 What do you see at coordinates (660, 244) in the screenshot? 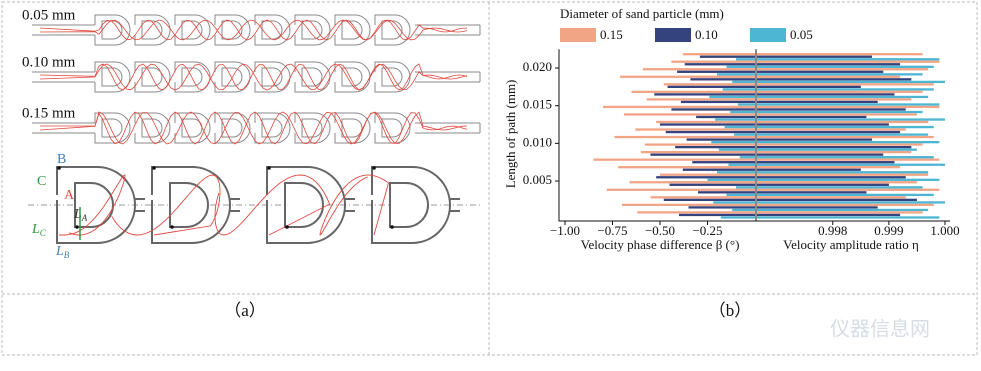
I see `x-axis-label: Velocity phase difference β (°)` at bounding box center [660, 244].